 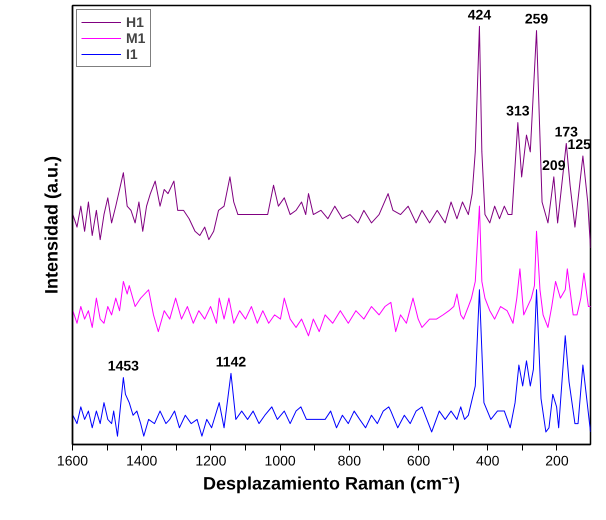 I want to click on y-axis-title: Intensidad (a.u.), so click(x=52, y=225).